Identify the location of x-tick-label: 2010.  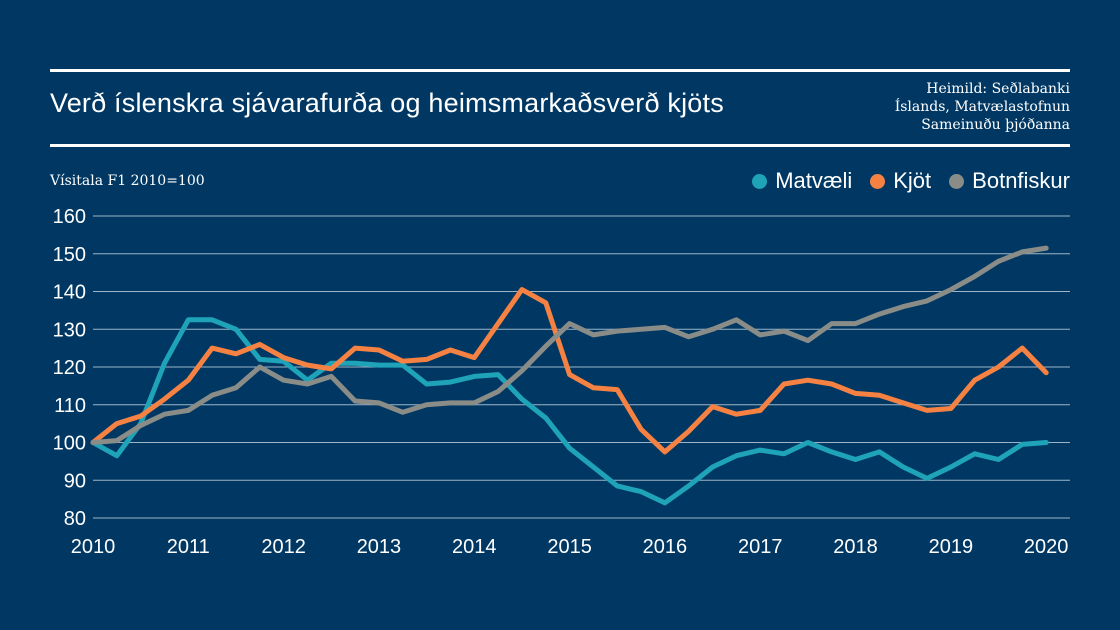
(93, 547).